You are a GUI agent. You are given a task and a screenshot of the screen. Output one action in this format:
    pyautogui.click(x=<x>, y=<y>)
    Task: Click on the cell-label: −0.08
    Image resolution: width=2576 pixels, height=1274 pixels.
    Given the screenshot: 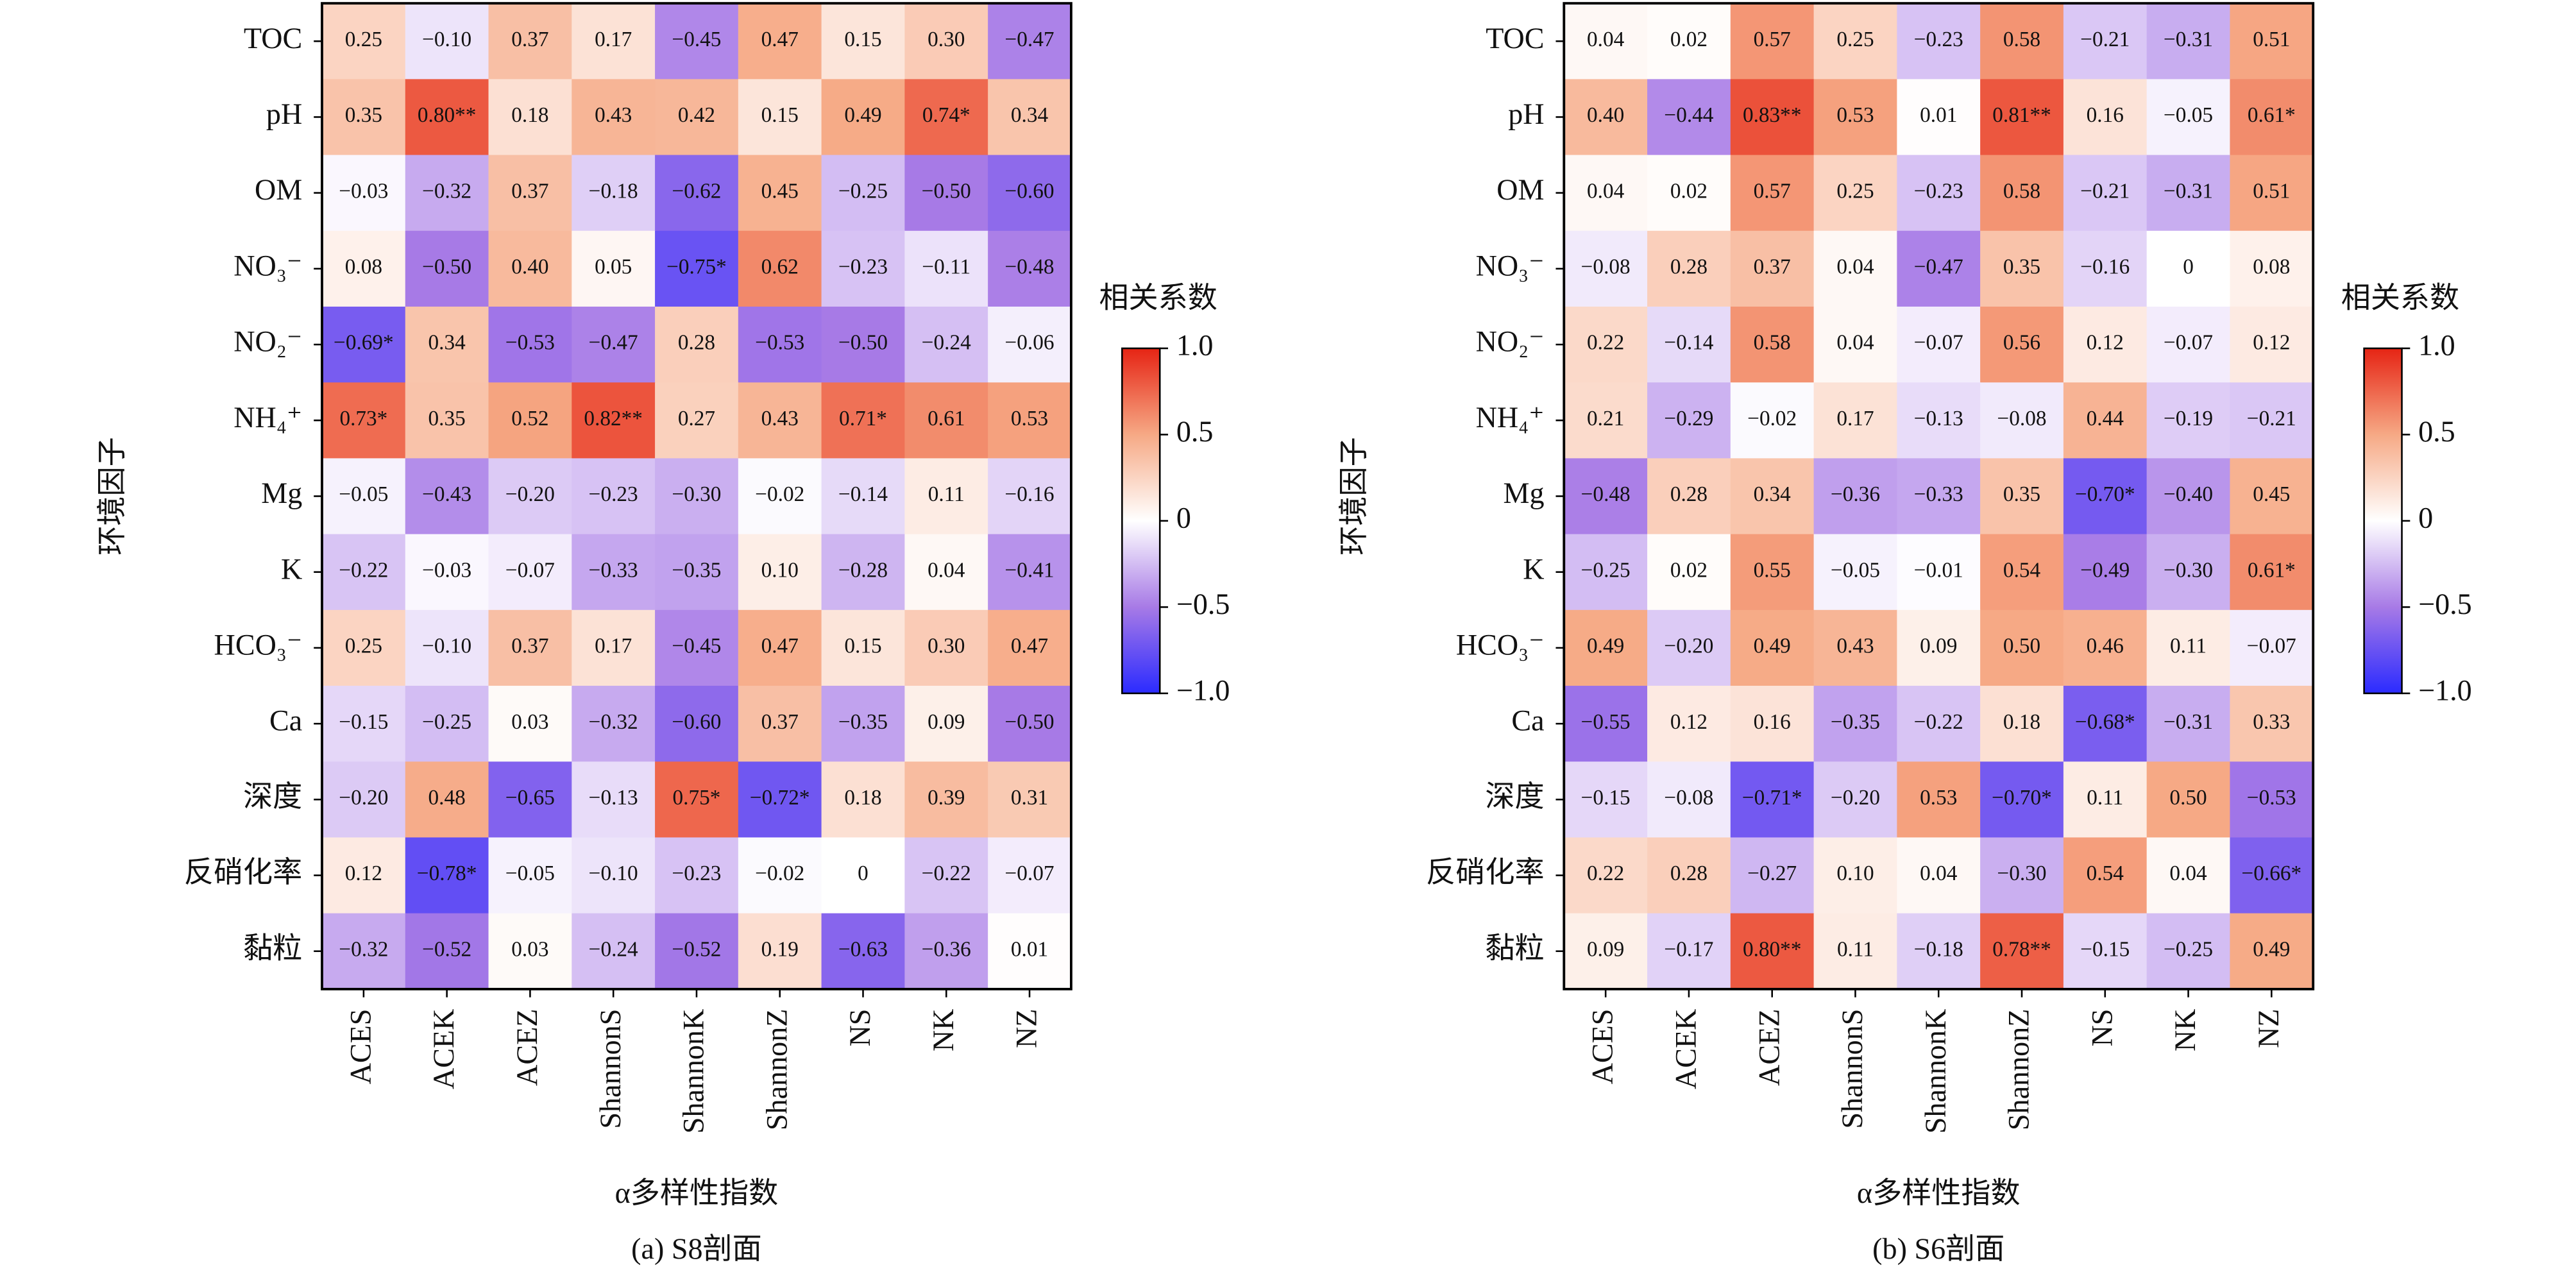 What is the action you would take?
    pyautogui.click(x=1606, y=267)
    